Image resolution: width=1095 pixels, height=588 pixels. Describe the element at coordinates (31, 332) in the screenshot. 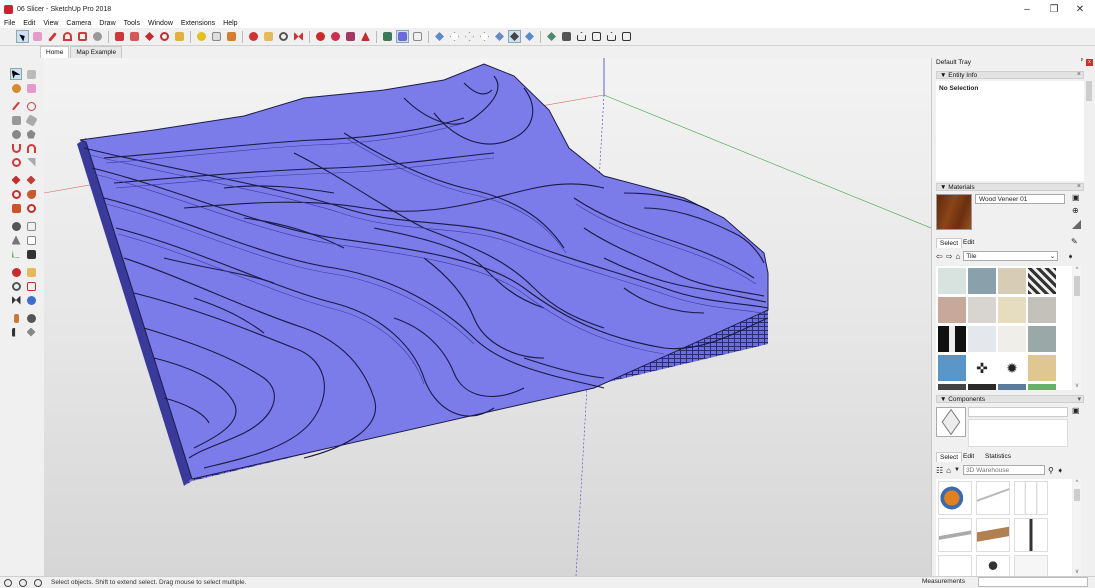

I see `section-plane-icon` at that location.